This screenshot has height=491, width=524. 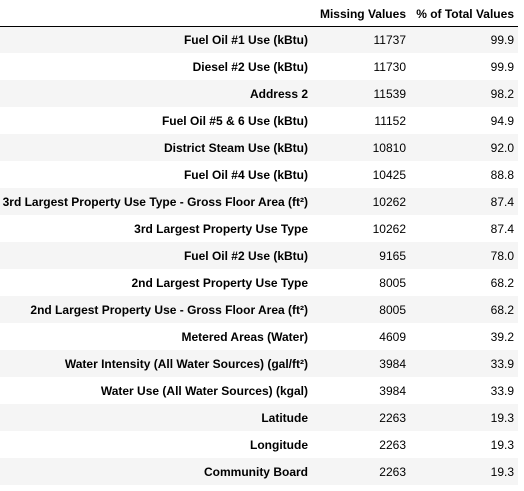 I want to click on percent-cell: 78.0, so click(x=502, y=255).